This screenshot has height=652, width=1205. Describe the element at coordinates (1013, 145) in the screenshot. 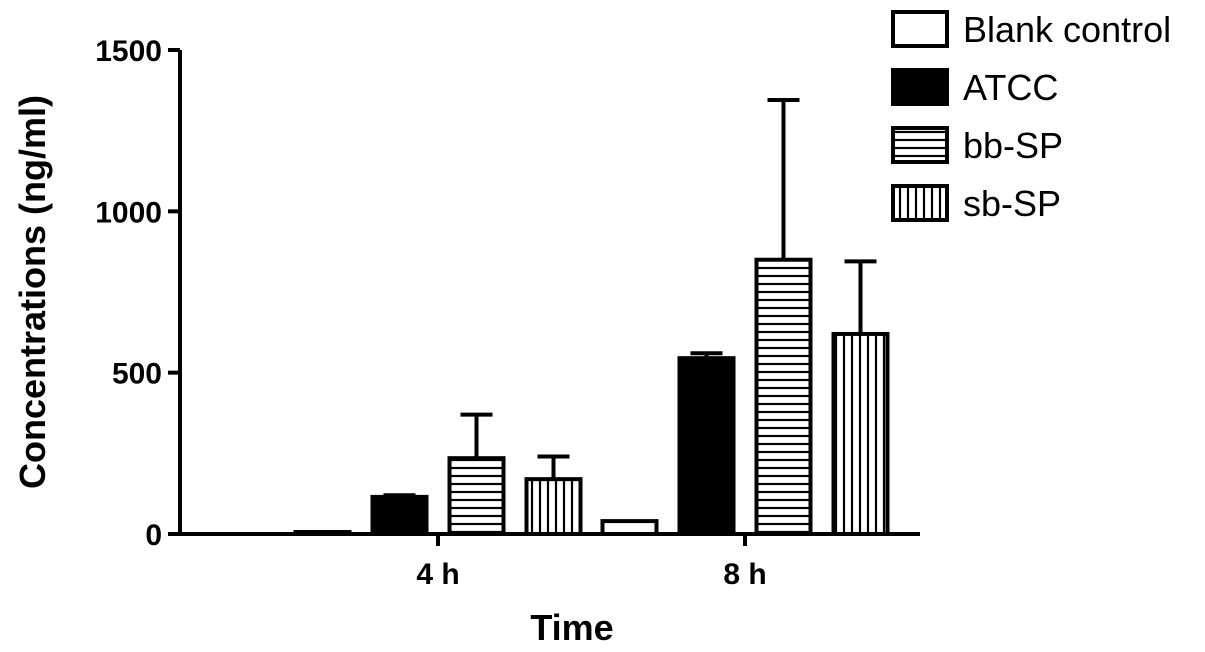

I see `legend-label: bb-SP` at that location.